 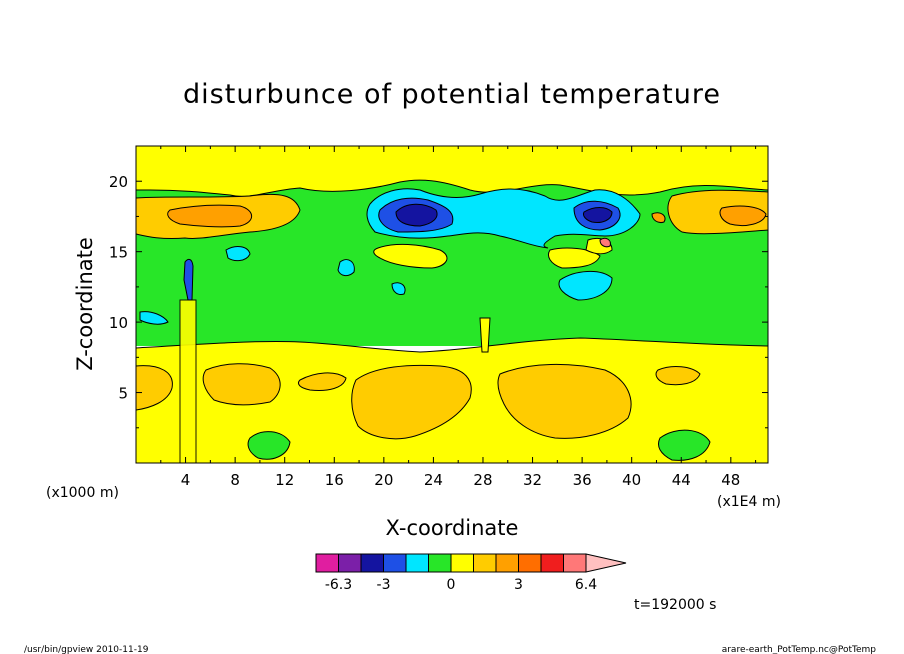 I want to click on time-label: t=192000 s, so click(x=675, y=605).